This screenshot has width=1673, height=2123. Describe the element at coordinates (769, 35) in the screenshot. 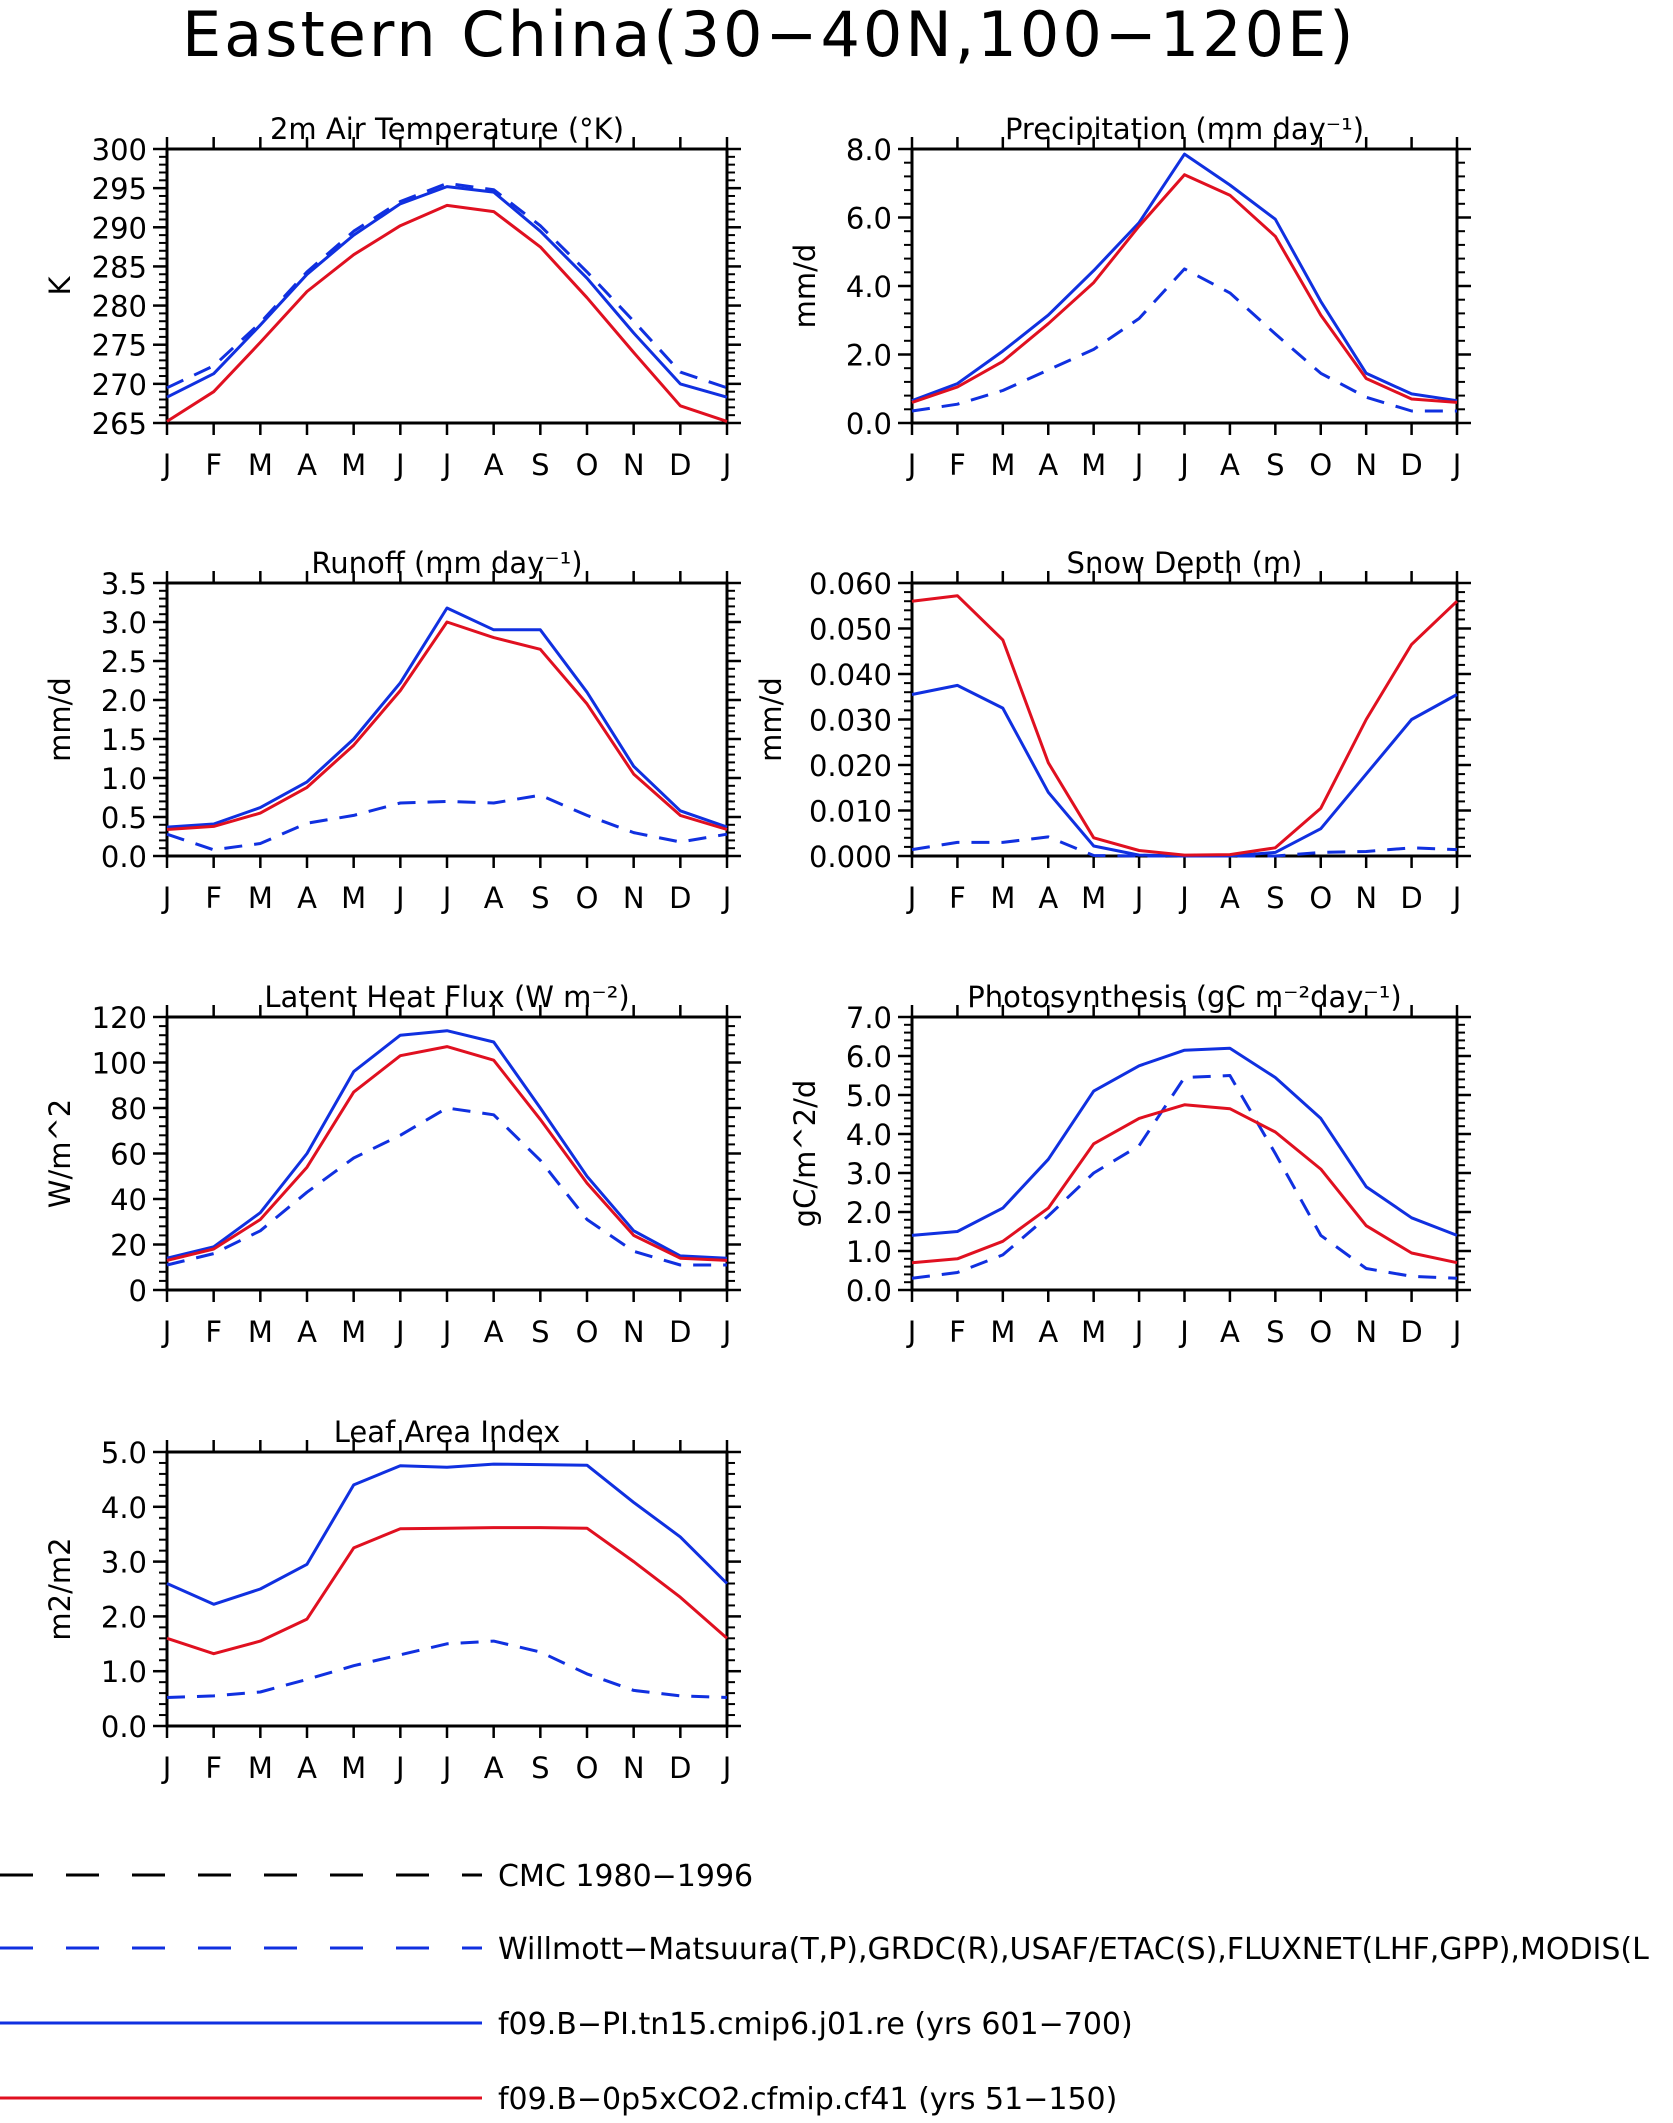

I see `page-title: Eastern China(30−40N,100−120E)` at that location.